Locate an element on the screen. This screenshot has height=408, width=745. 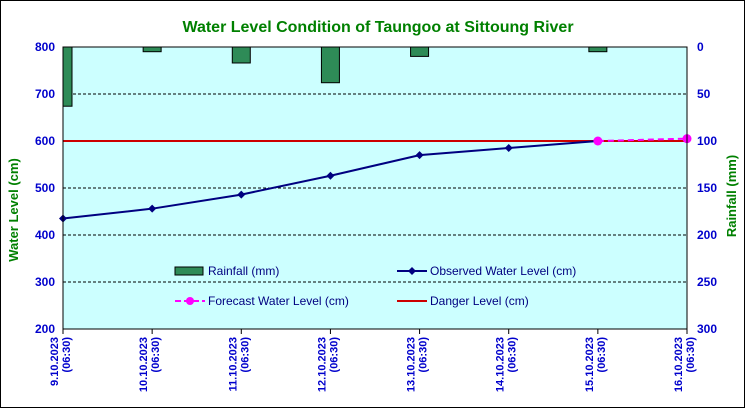
y-right-tick-label: 50 is located at coordinates (704, 94).